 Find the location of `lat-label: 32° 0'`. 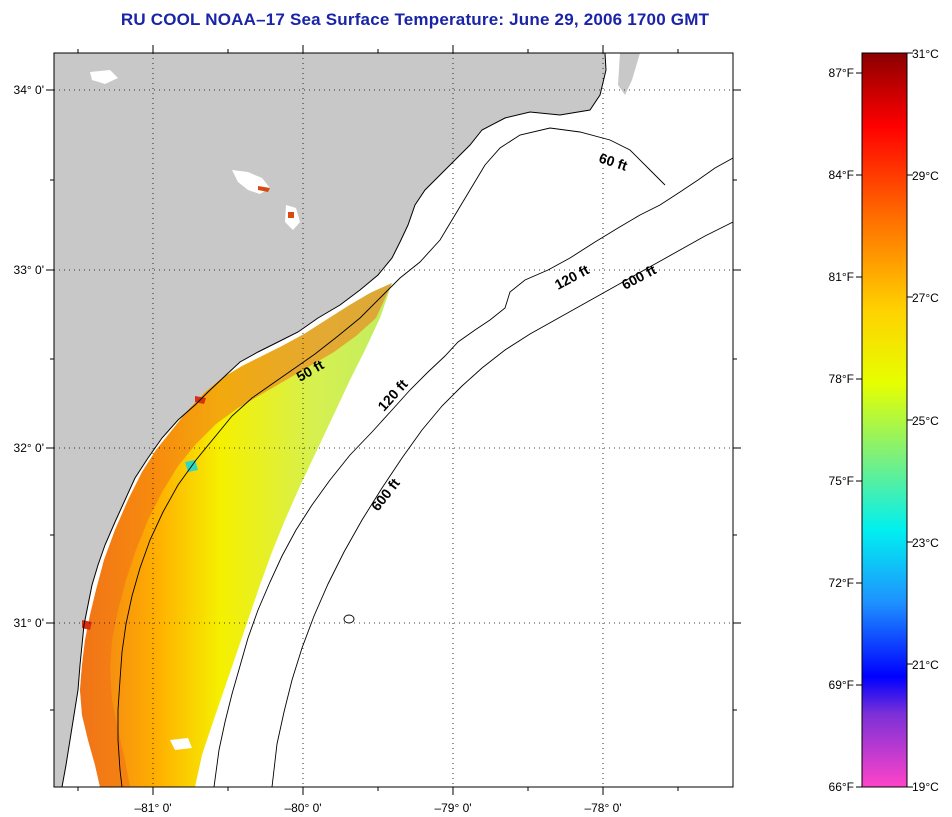

lat-label: 32° 0' is located at coordinates (29, 448).